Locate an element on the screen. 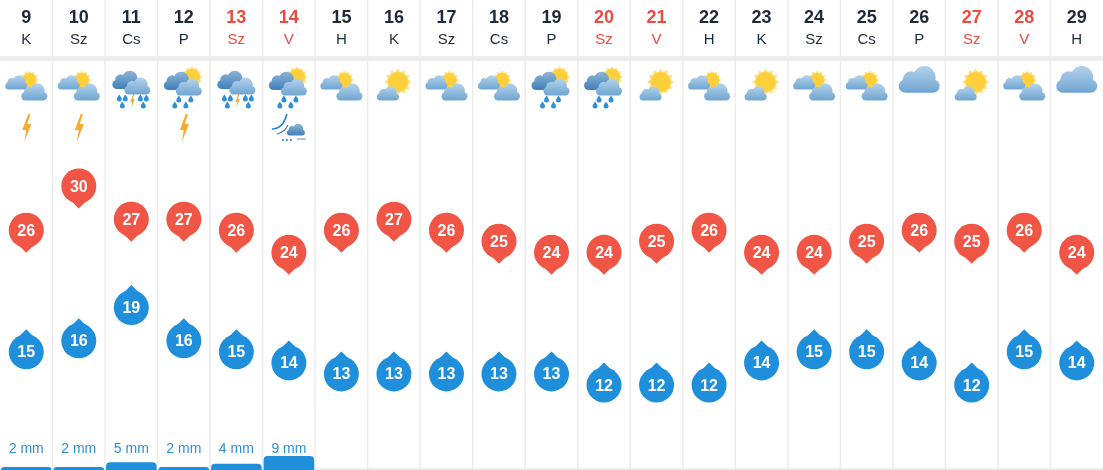 This screenshot has height=470, width=1103. data-label: 19 is located at coordinates (131, 308).